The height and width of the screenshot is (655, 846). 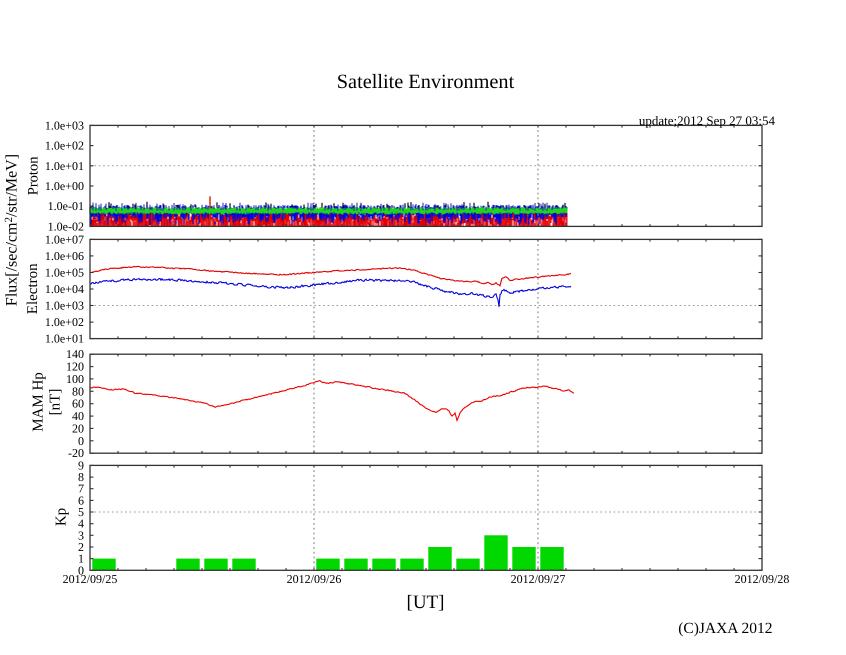 I want to click on svg-text: Satellite Environment, so click(x=426, y=82).